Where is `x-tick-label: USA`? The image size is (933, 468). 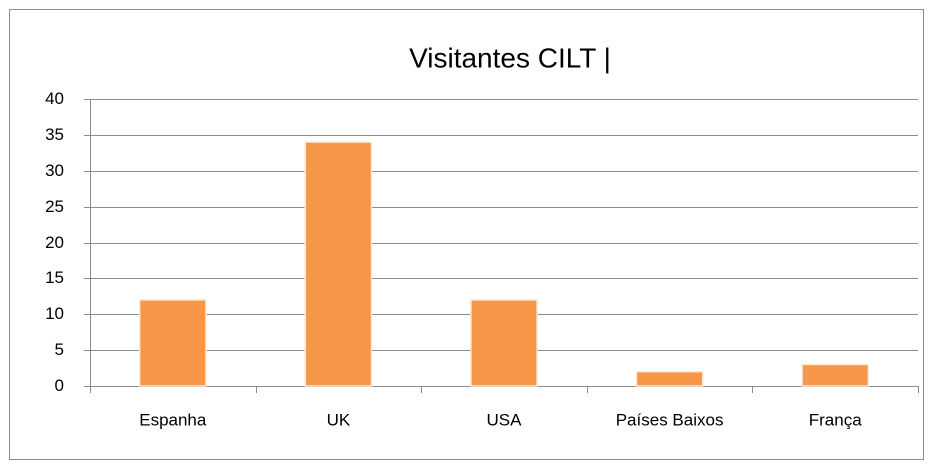 x-tick-label: USA is located at coordinates (505, 419).